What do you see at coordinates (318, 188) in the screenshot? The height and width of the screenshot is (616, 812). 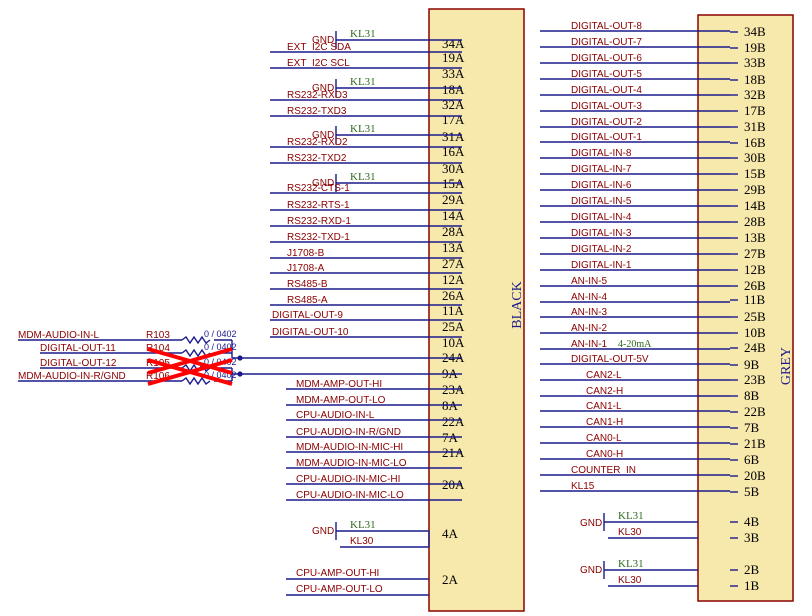 I see `net-label-14: RS232-CTS-1` at bounding box center [318, 188].